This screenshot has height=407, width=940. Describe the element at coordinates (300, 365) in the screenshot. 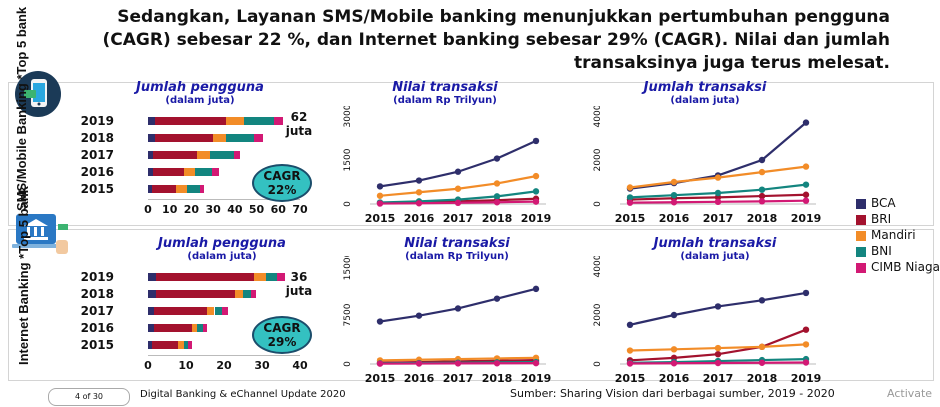

I see `x-tick-label: 40` at that location.